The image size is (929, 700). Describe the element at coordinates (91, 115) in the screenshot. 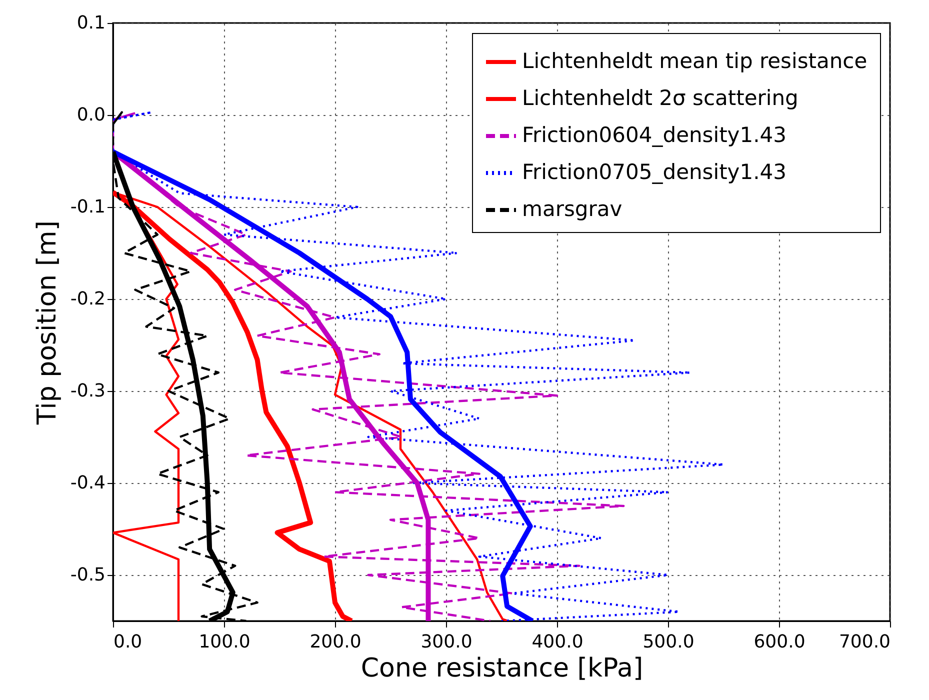

I see `y-tick-label: 0.0` at that location.